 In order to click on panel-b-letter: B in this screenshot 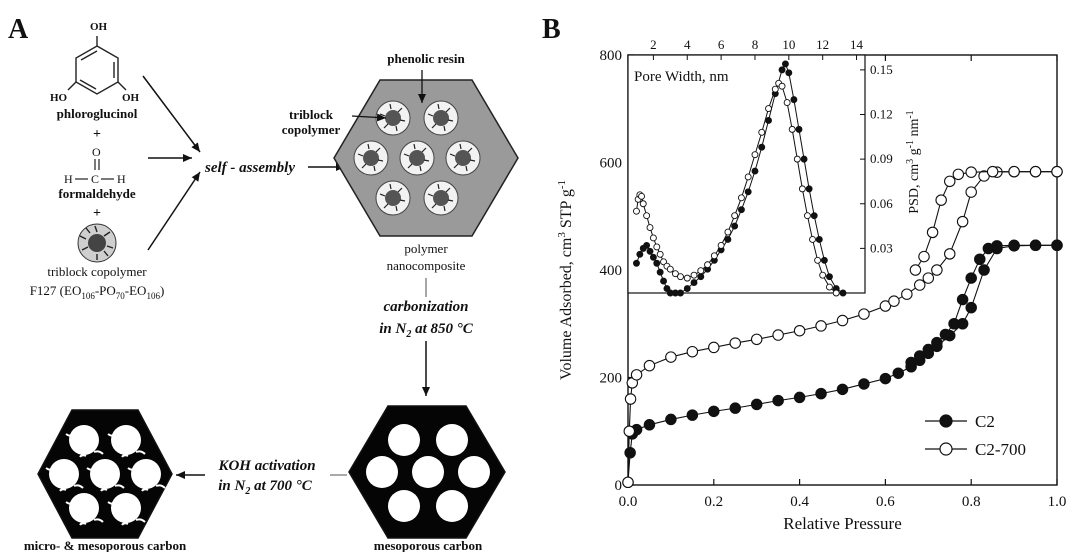, I will do `click(551, 29)`.